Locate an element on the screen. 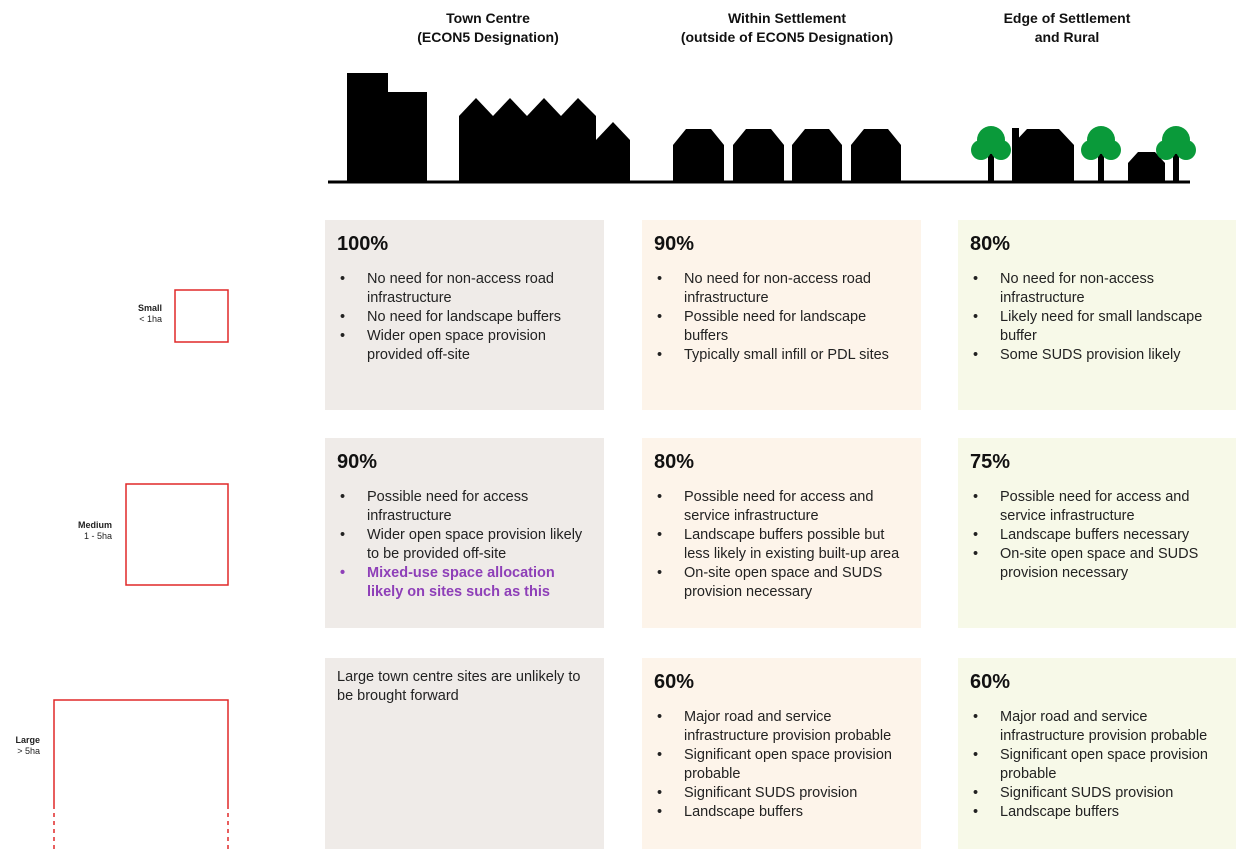 The height and width of the screenshot is (849, 1236). bullet: Landscape buffers necessary is located at coordinates (1097, 535).